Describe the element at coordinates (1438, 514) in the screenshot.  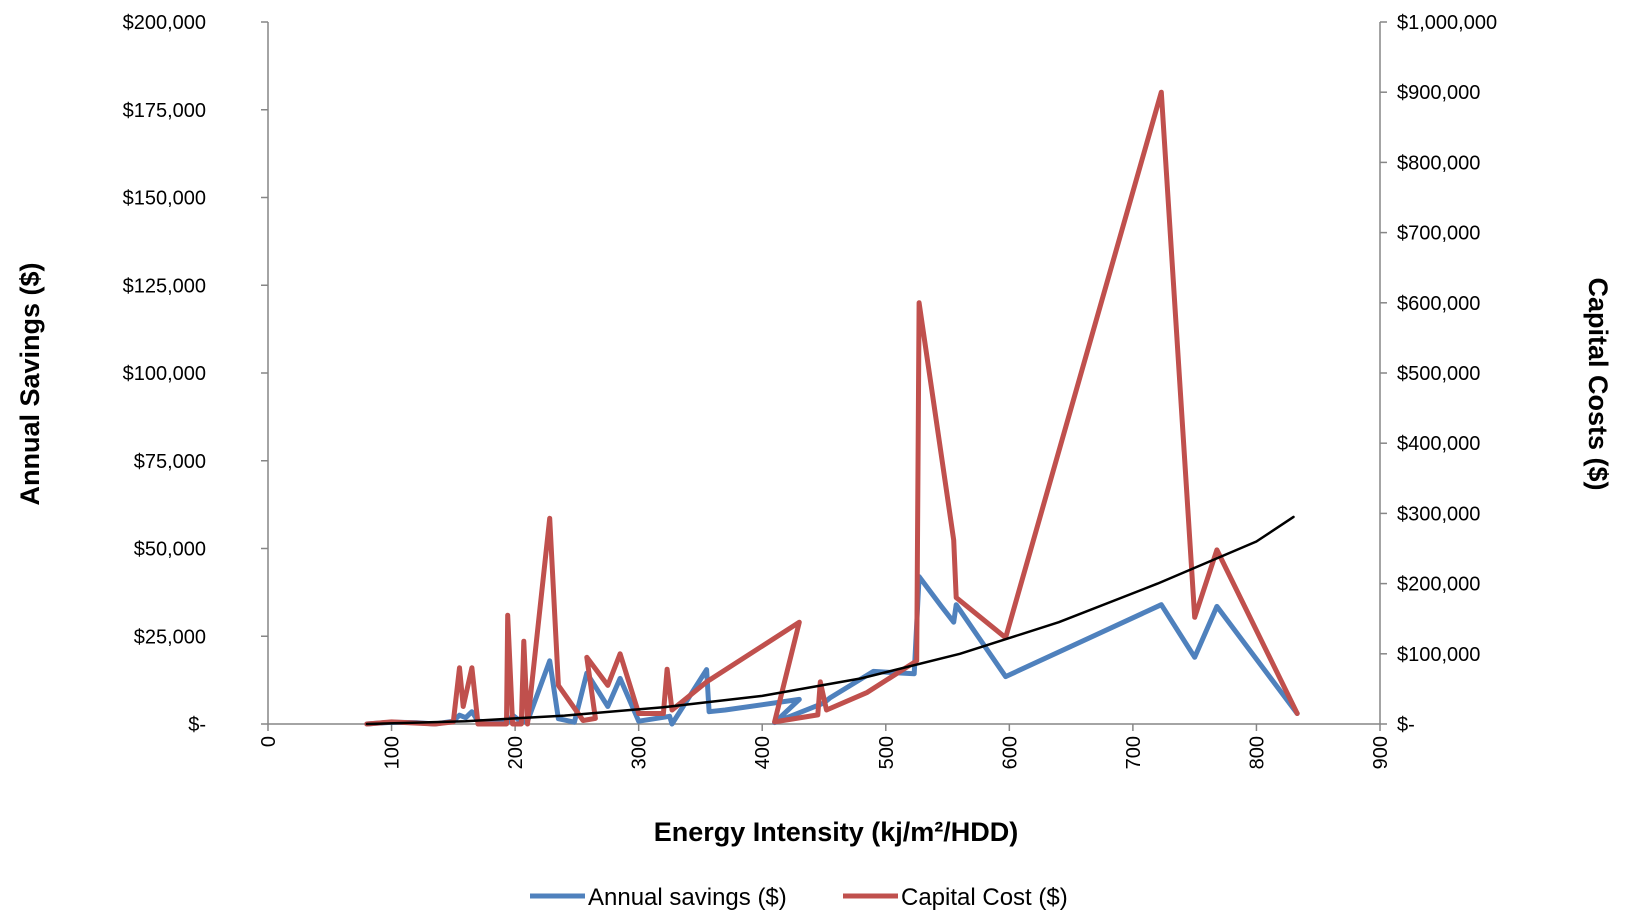
I see `right-tick-label: $300,000` at that location.